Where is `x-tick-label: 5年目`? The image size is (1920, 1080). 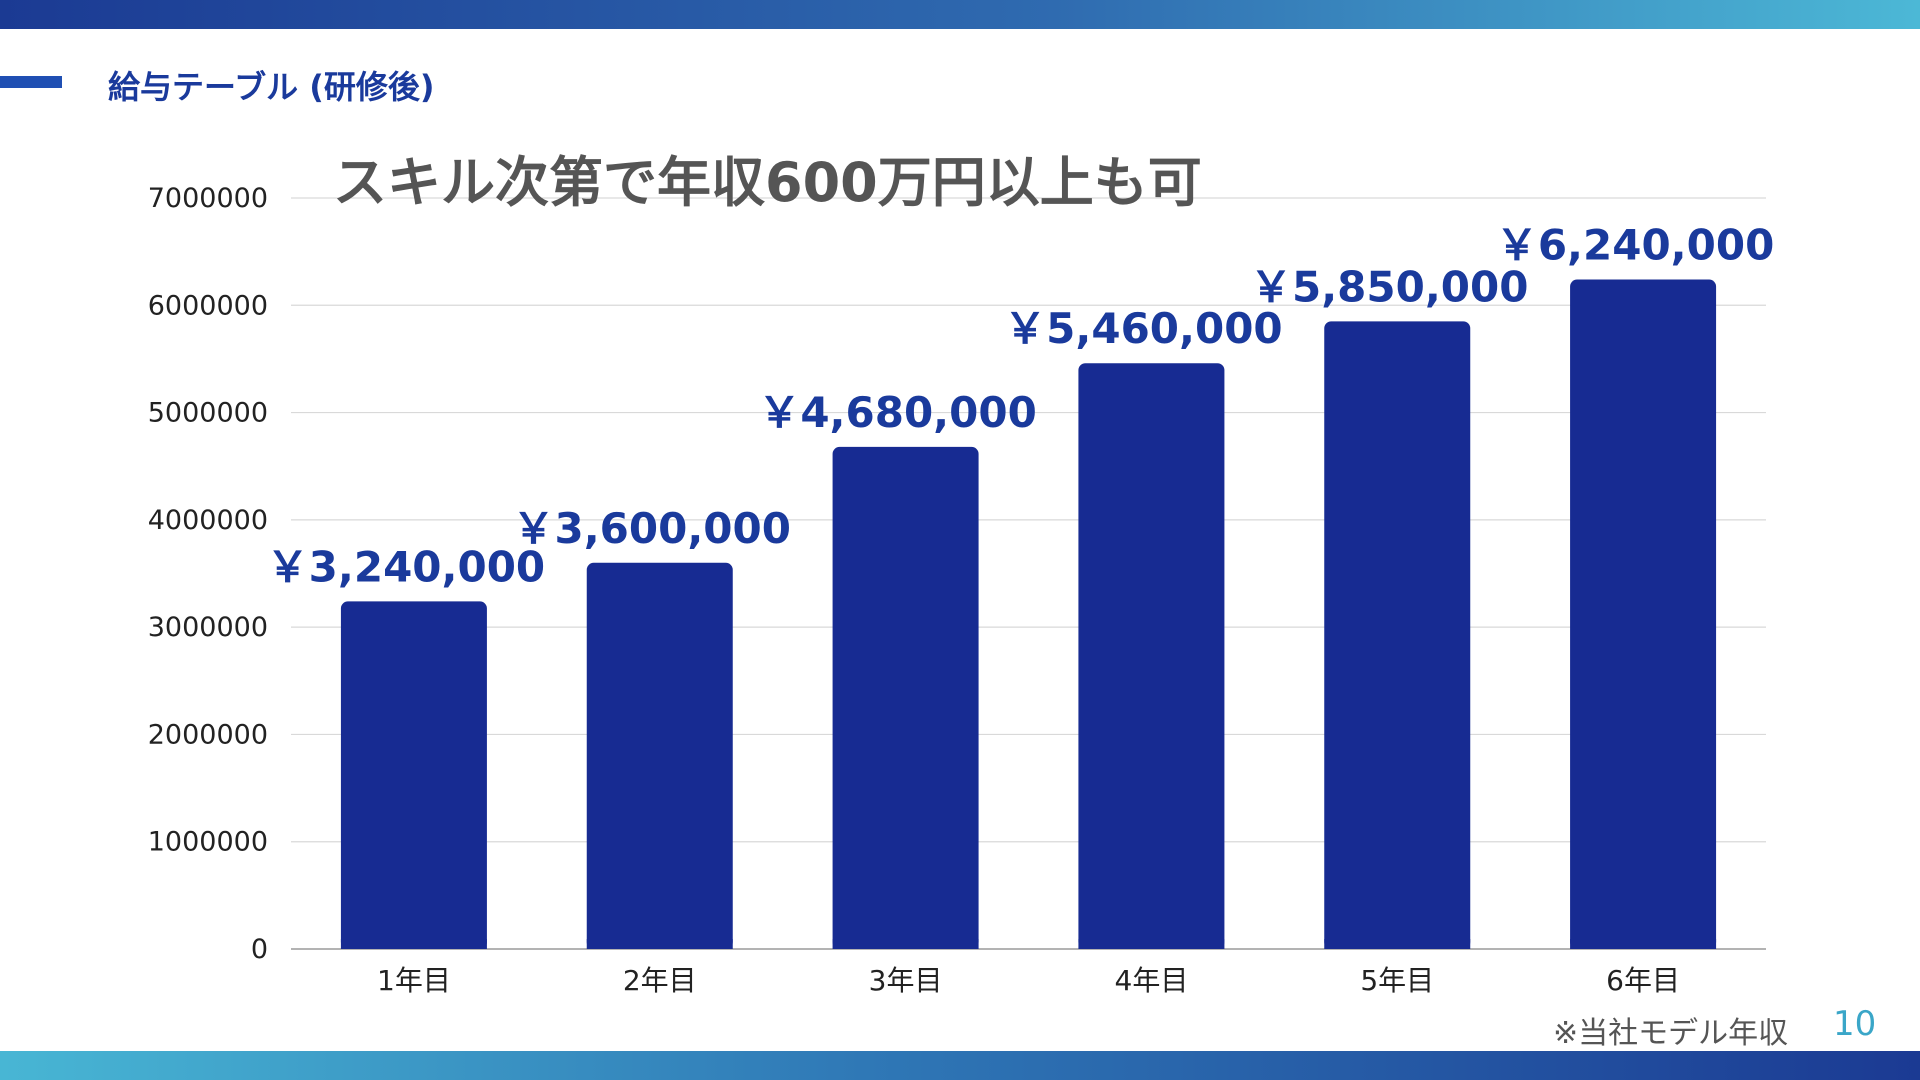 x-tick-label: 5年目 is located at coordinates (1397, 980).